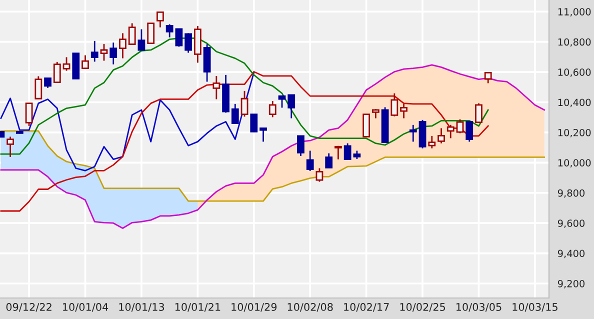  What do you see at coordinates (423, 307) in the screenshot?
I see `x-tick-label: 10/02/25` at bounding box center [423, 307].